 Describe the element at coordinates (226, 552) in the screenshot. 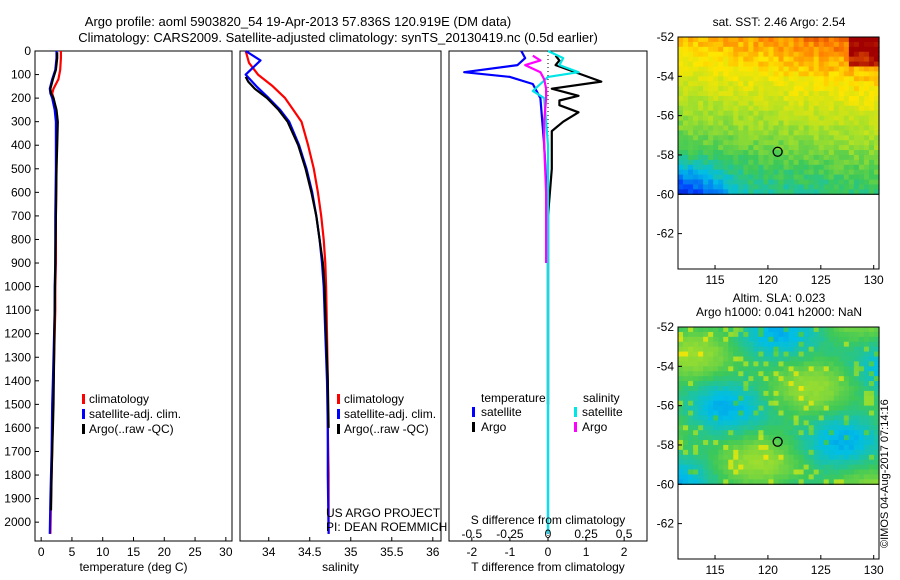

I see `x-tick-label: 30` at that location.